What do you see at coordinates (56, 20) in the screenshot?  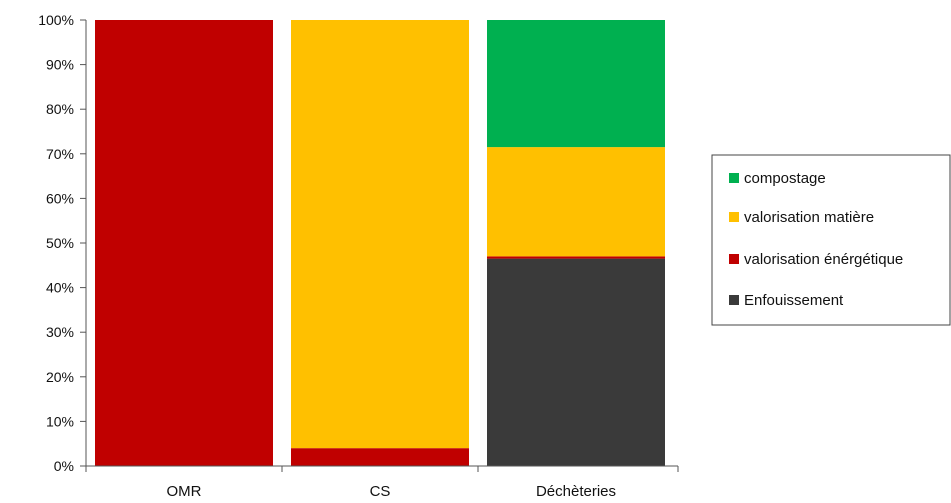 I see `y-tick-label: 100%` at bounding box center [56, 20].